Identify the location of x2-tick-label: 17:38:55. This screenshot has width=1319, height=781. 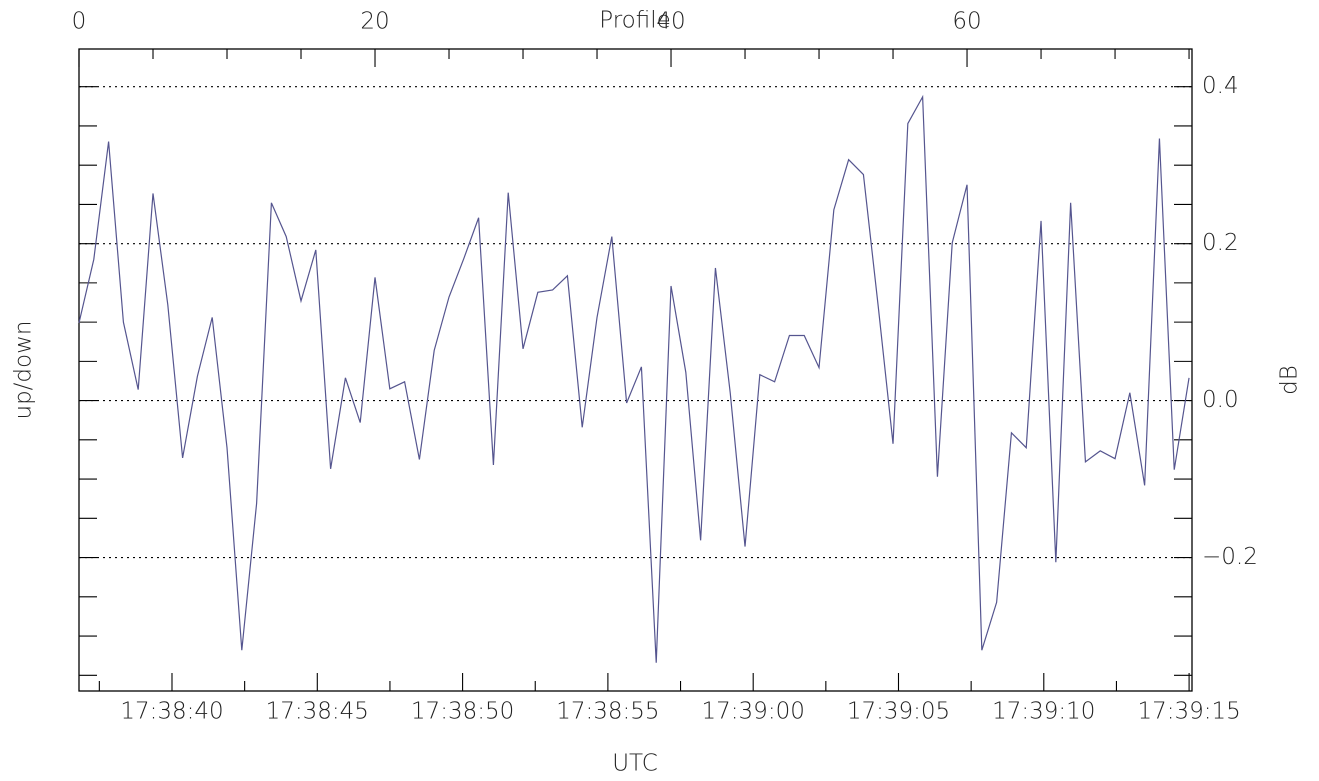
(607, 712).